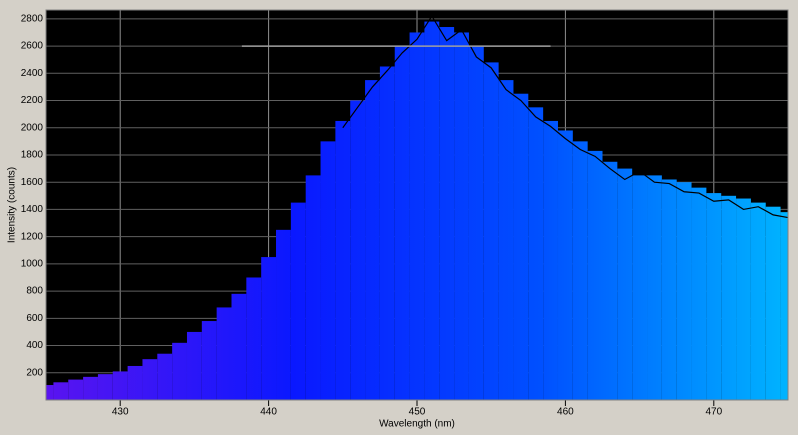 This screenshot has width=798, height=435. What do you see at coordinates (417, 424) in the screenshot?
I see `x-axis-title: Wavelength (nm)` at bounding box center [417, 424].